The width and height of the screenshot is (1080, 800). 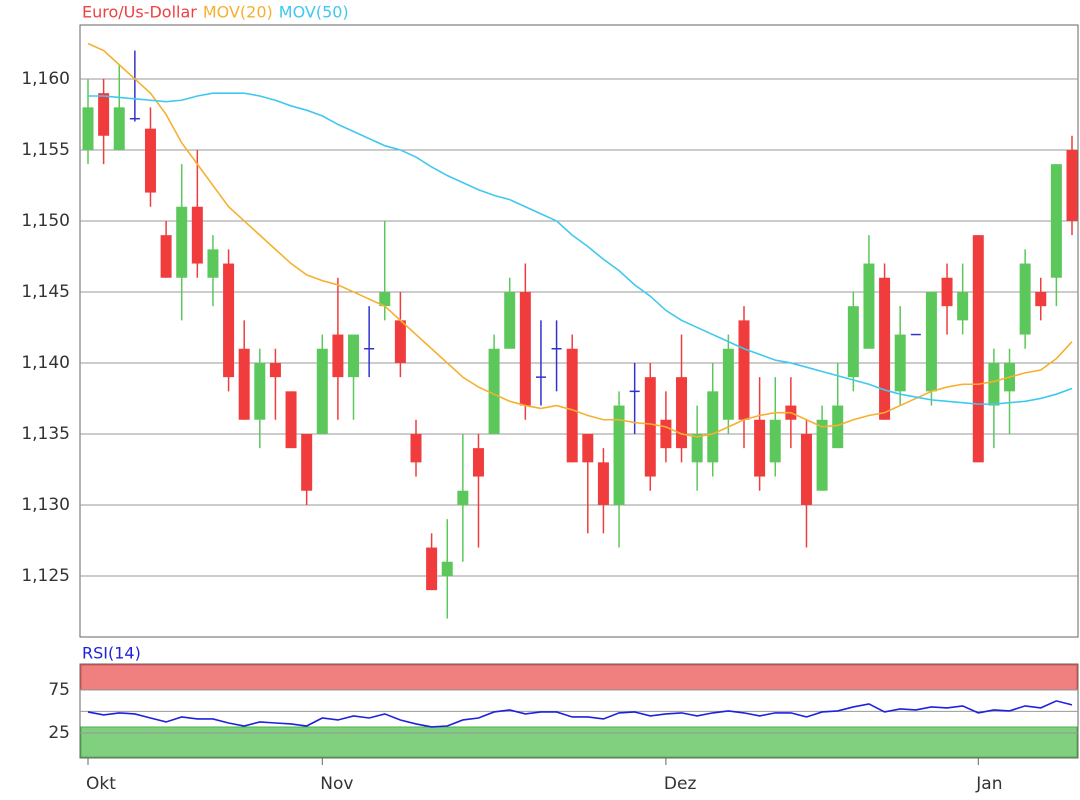 What do you see at coordinates (45, 576) in the screenshot?
I see `y-tick-label: 1,125` at bounding box center [45, 576].